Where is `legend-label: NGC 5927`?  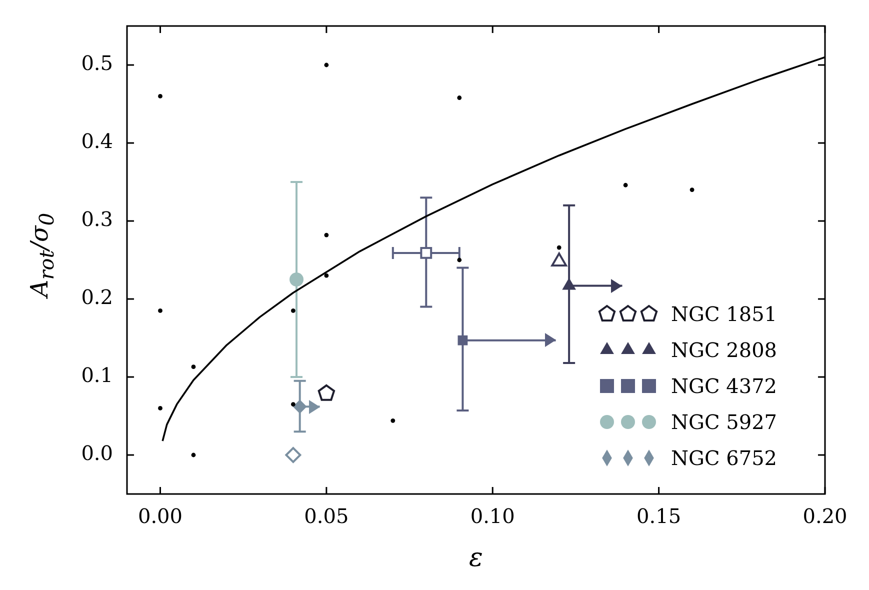 legend-label: NGC 5927 is located at coordinates (724, 422).